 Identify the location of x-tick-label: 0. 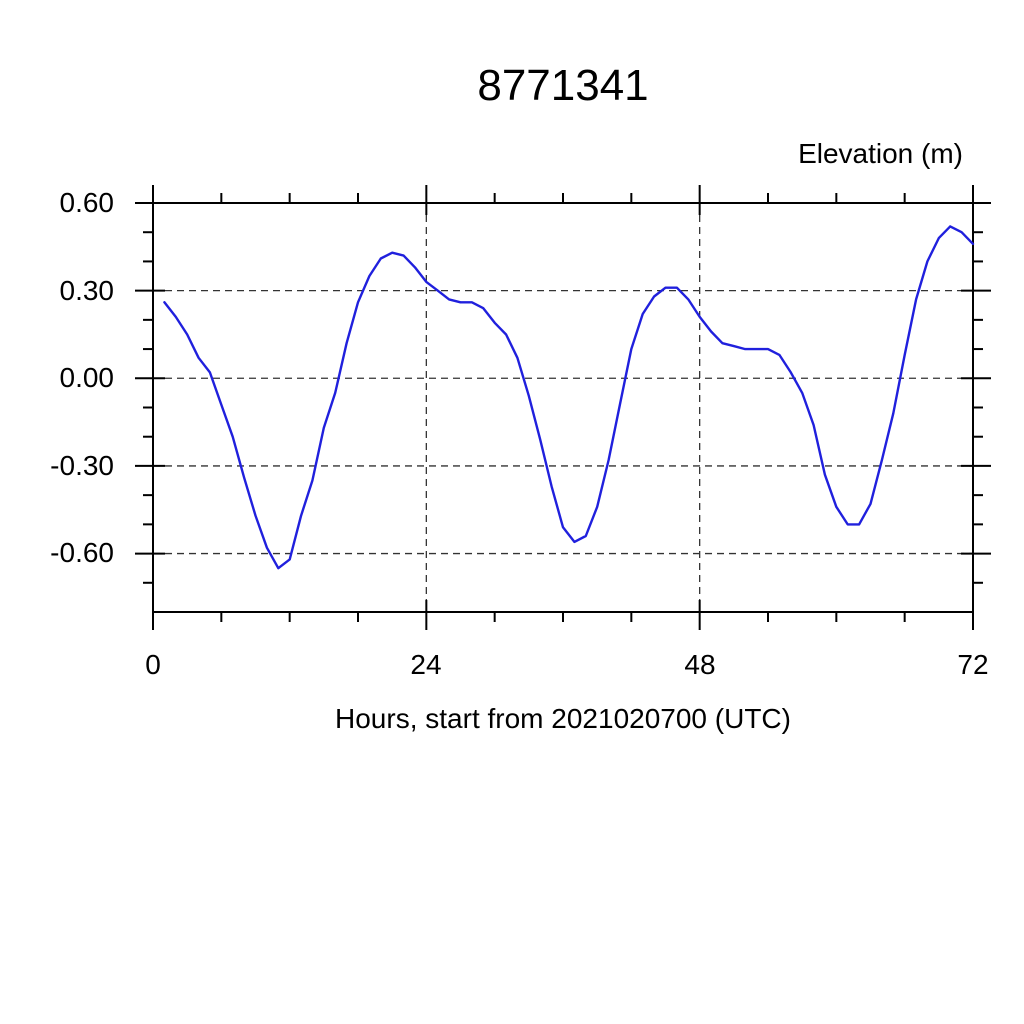
(153, 664).